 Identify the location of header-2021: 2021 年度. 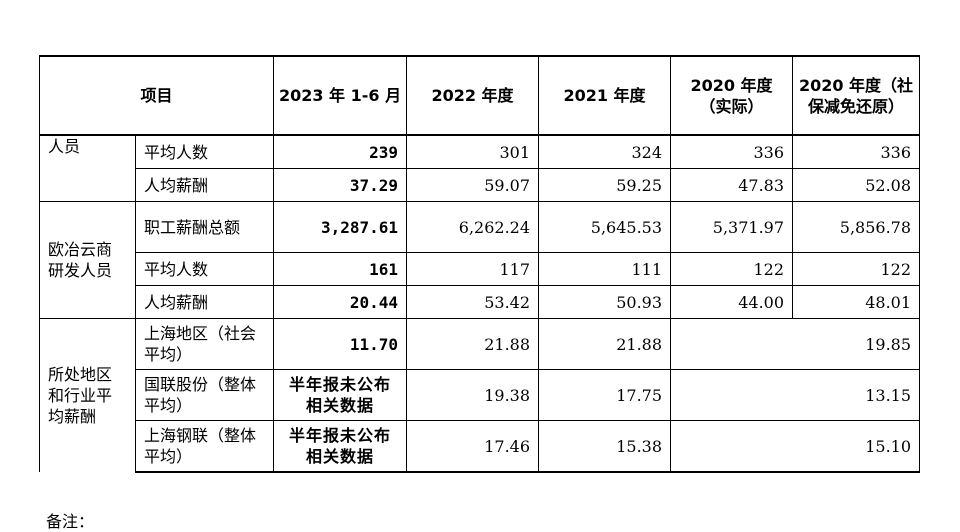
(605, 95).